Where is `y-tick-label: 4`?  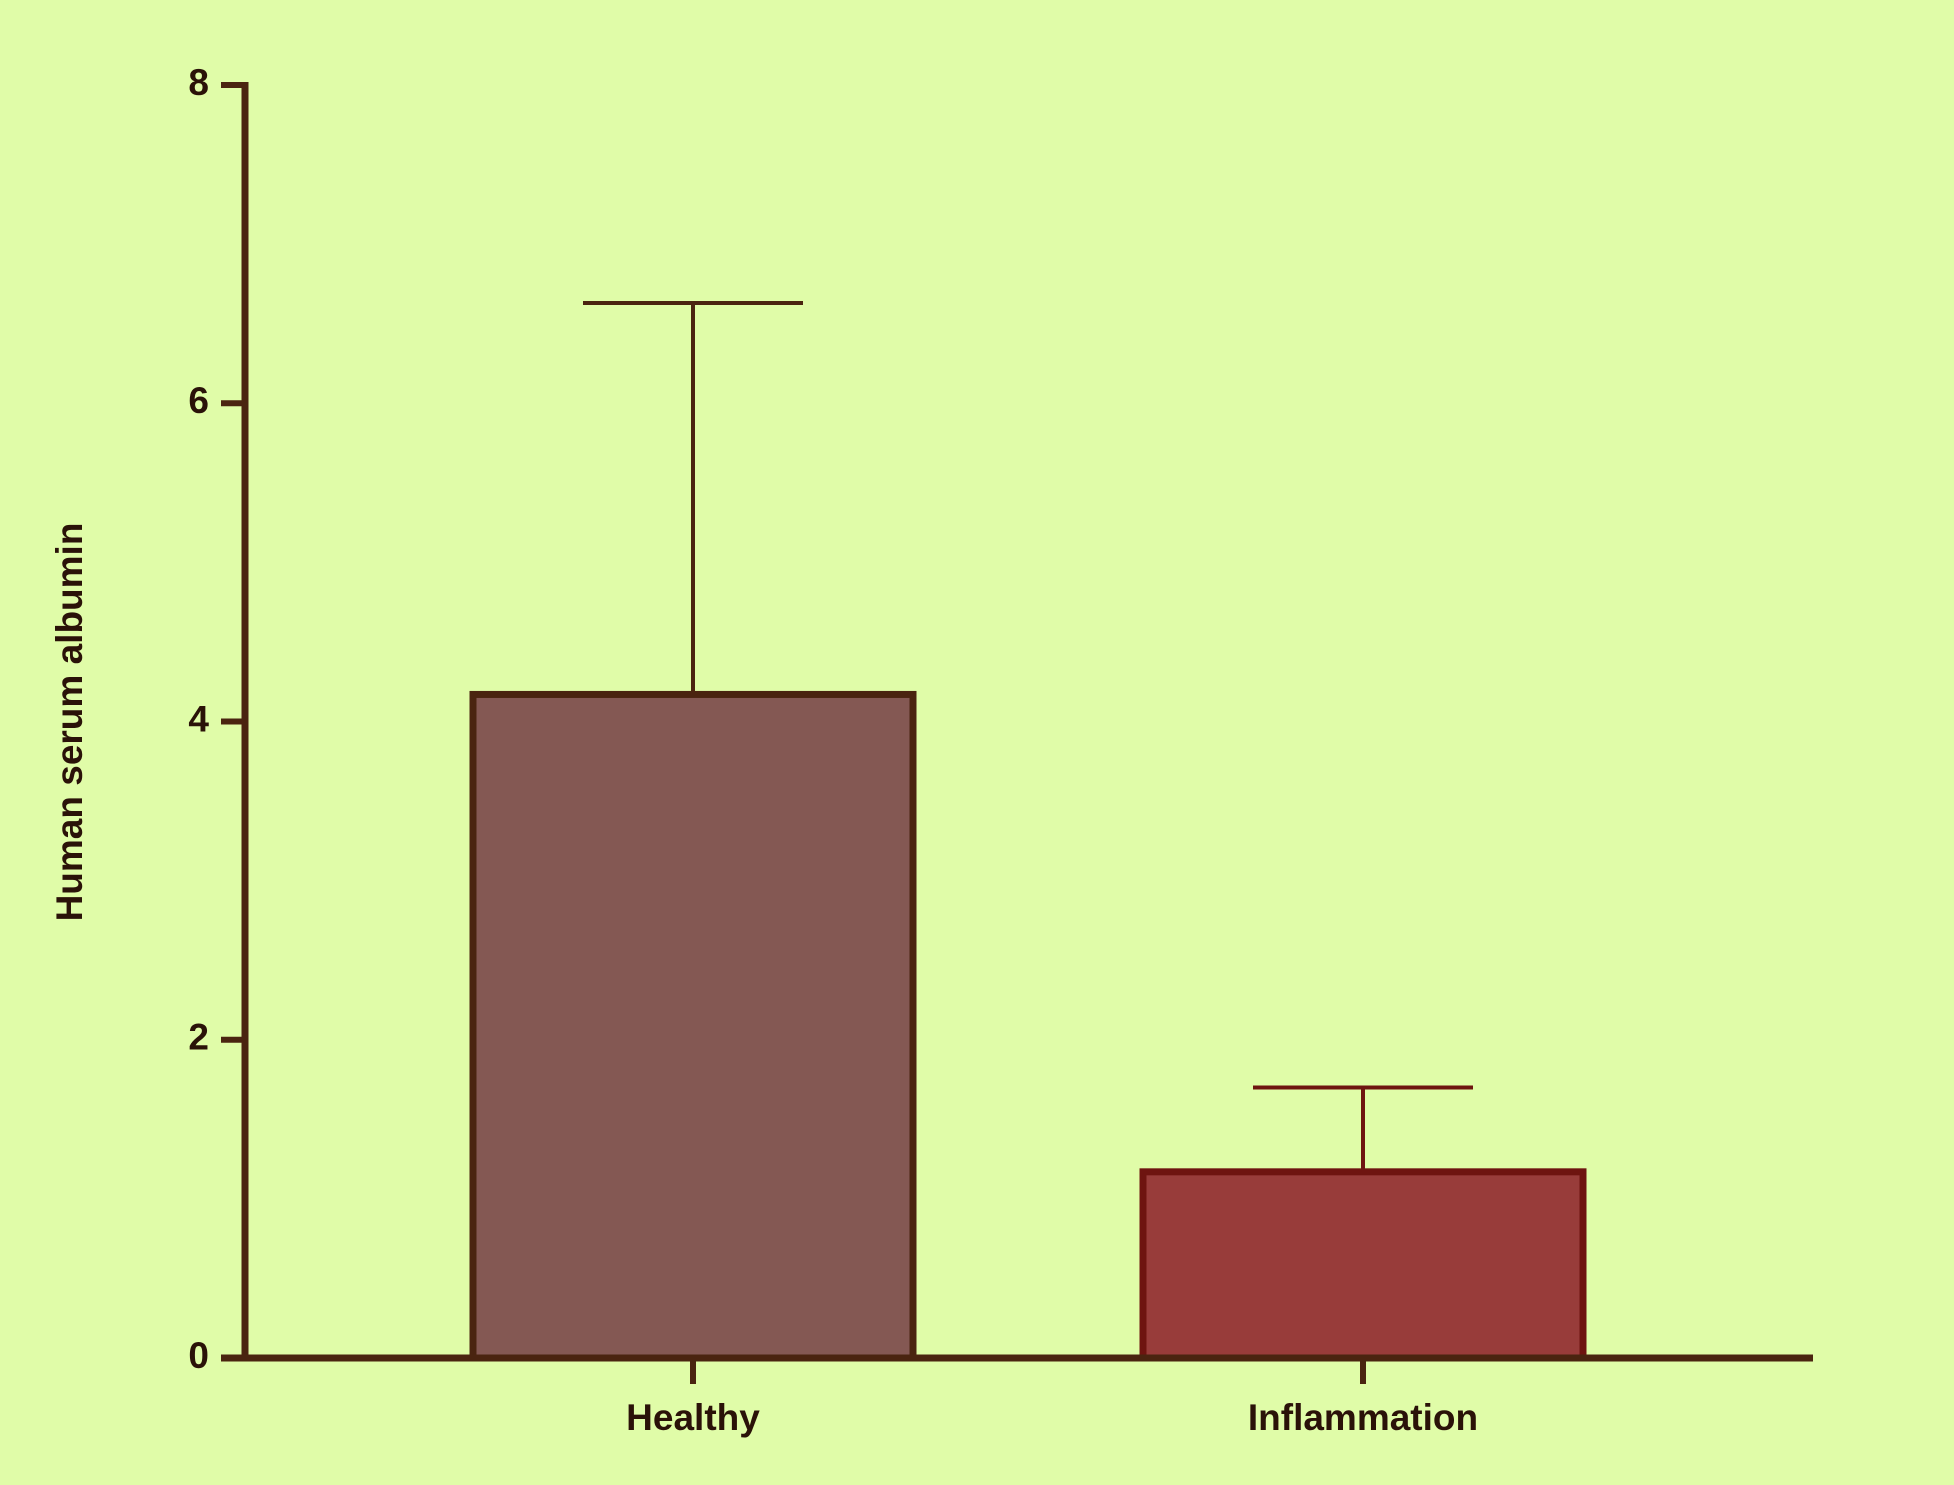
y-tick-label: 4 is located at coordinates (198, 718).